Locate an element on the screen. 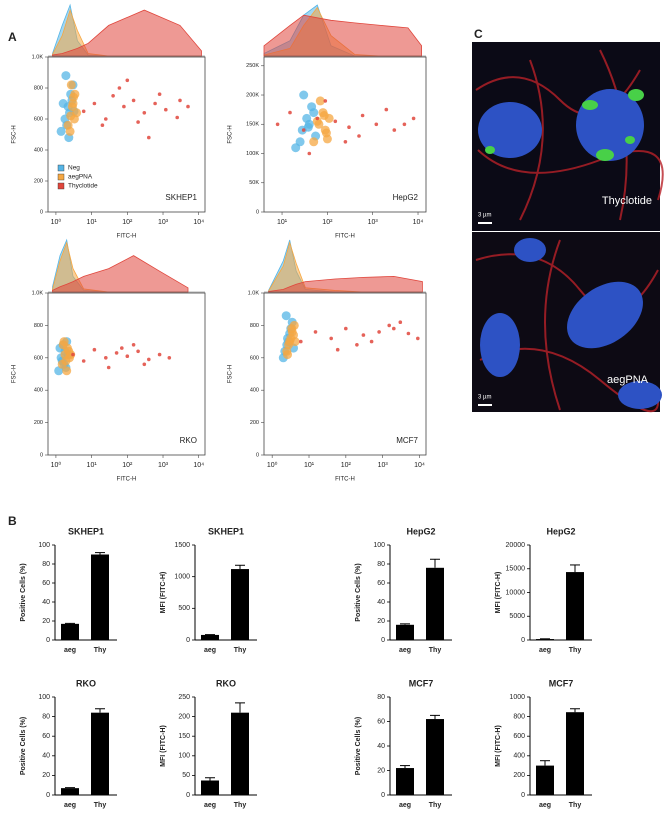 The height and width of the screenshot is (816, 665). y-tick-label: 80 is located at coordinates (381, 697).